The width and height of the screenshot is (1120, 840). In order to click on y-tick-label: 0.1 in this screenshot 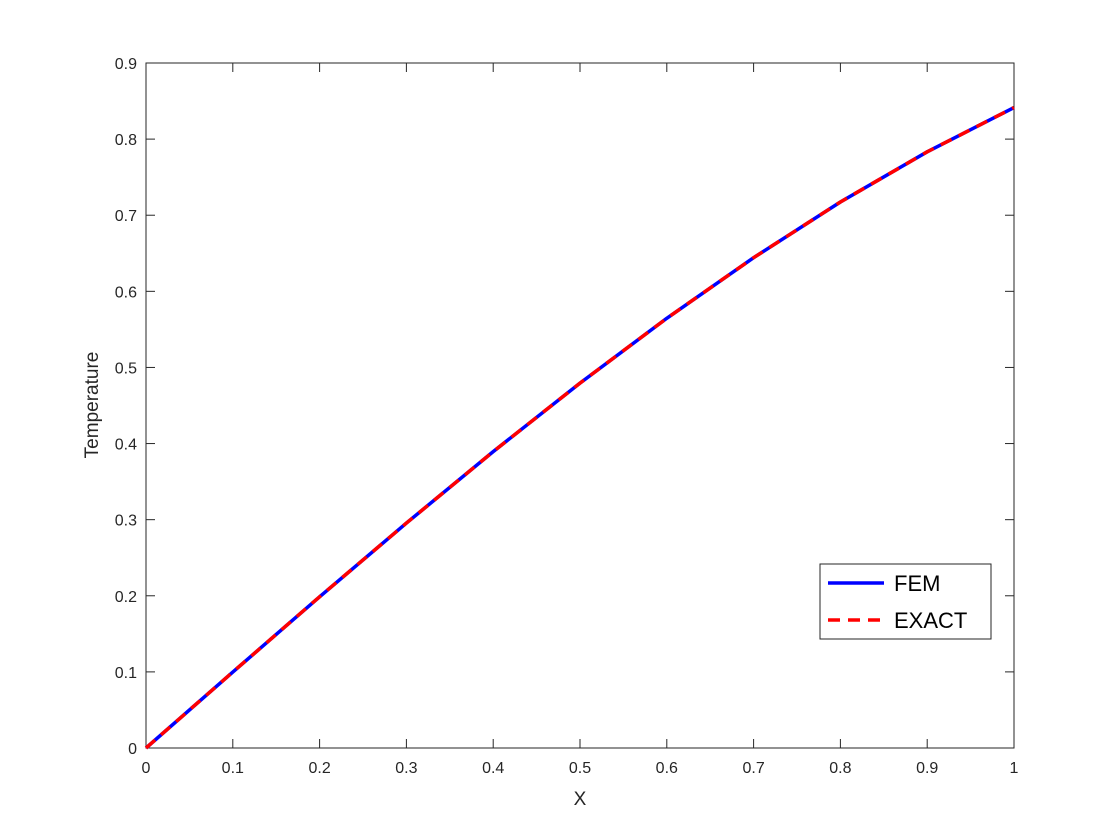, I will do `click(126, 673)`.